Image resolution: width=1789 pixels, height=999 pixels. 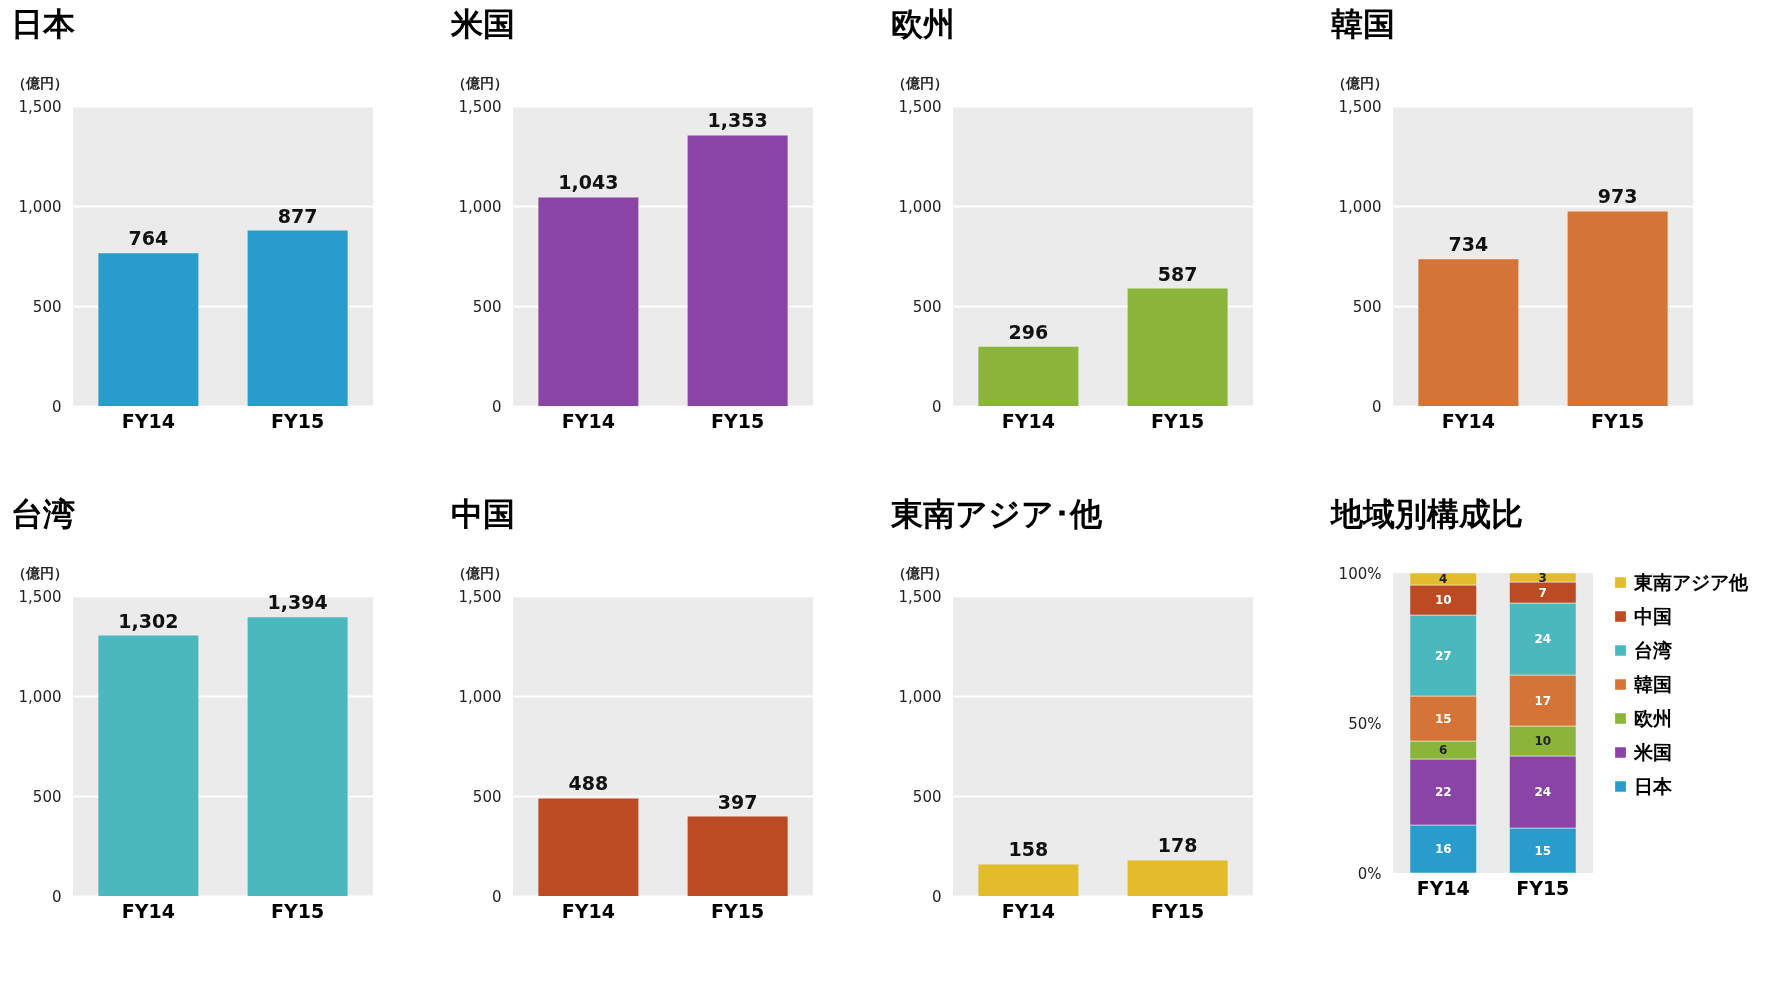 I want to click on chart-title: 東南アジア･他, so click(x=996, y=514).